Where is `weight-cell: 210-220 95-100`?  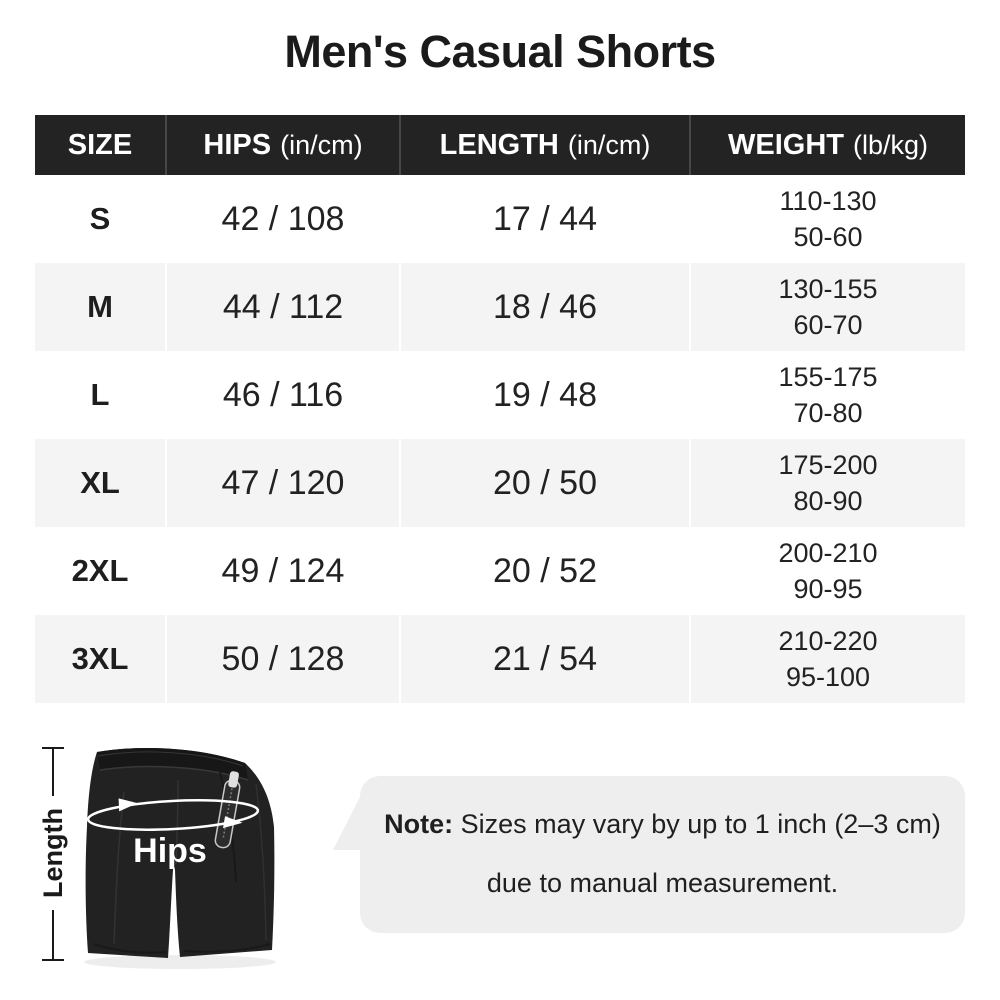
weight-cell: 210-220 95-100 is located at coordinates (827, 659).